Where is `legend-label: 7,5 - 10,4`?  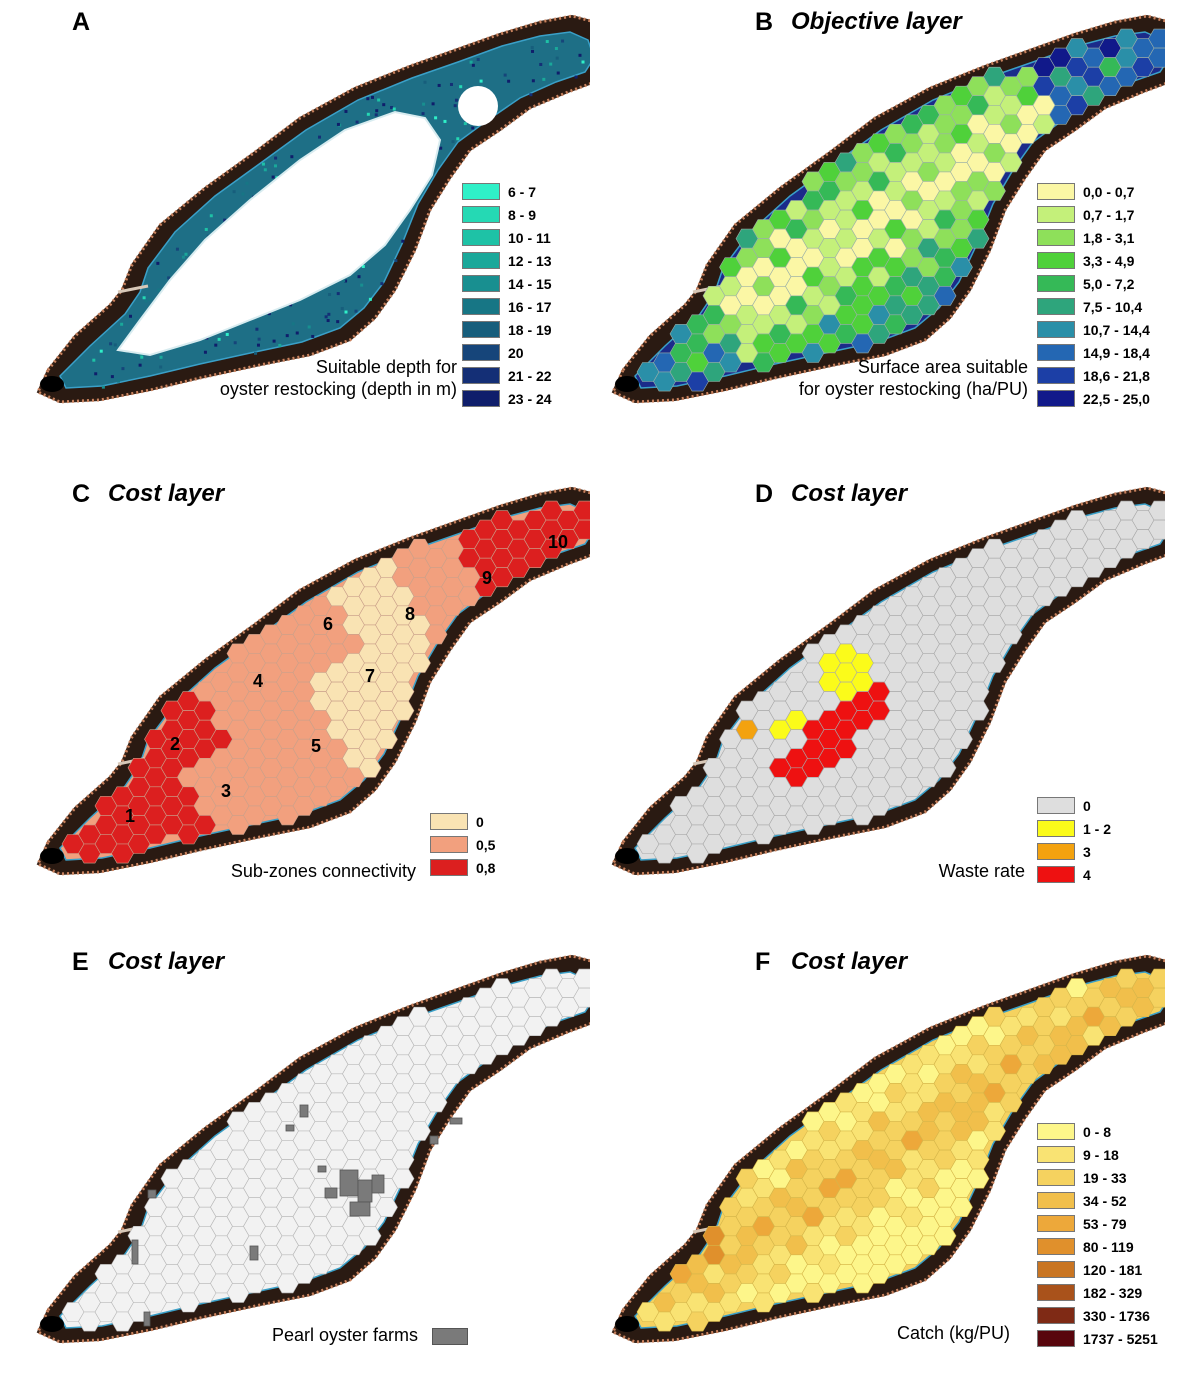
legend-label: 7,5 - 10,4 is located at coordinates (1113, 306).